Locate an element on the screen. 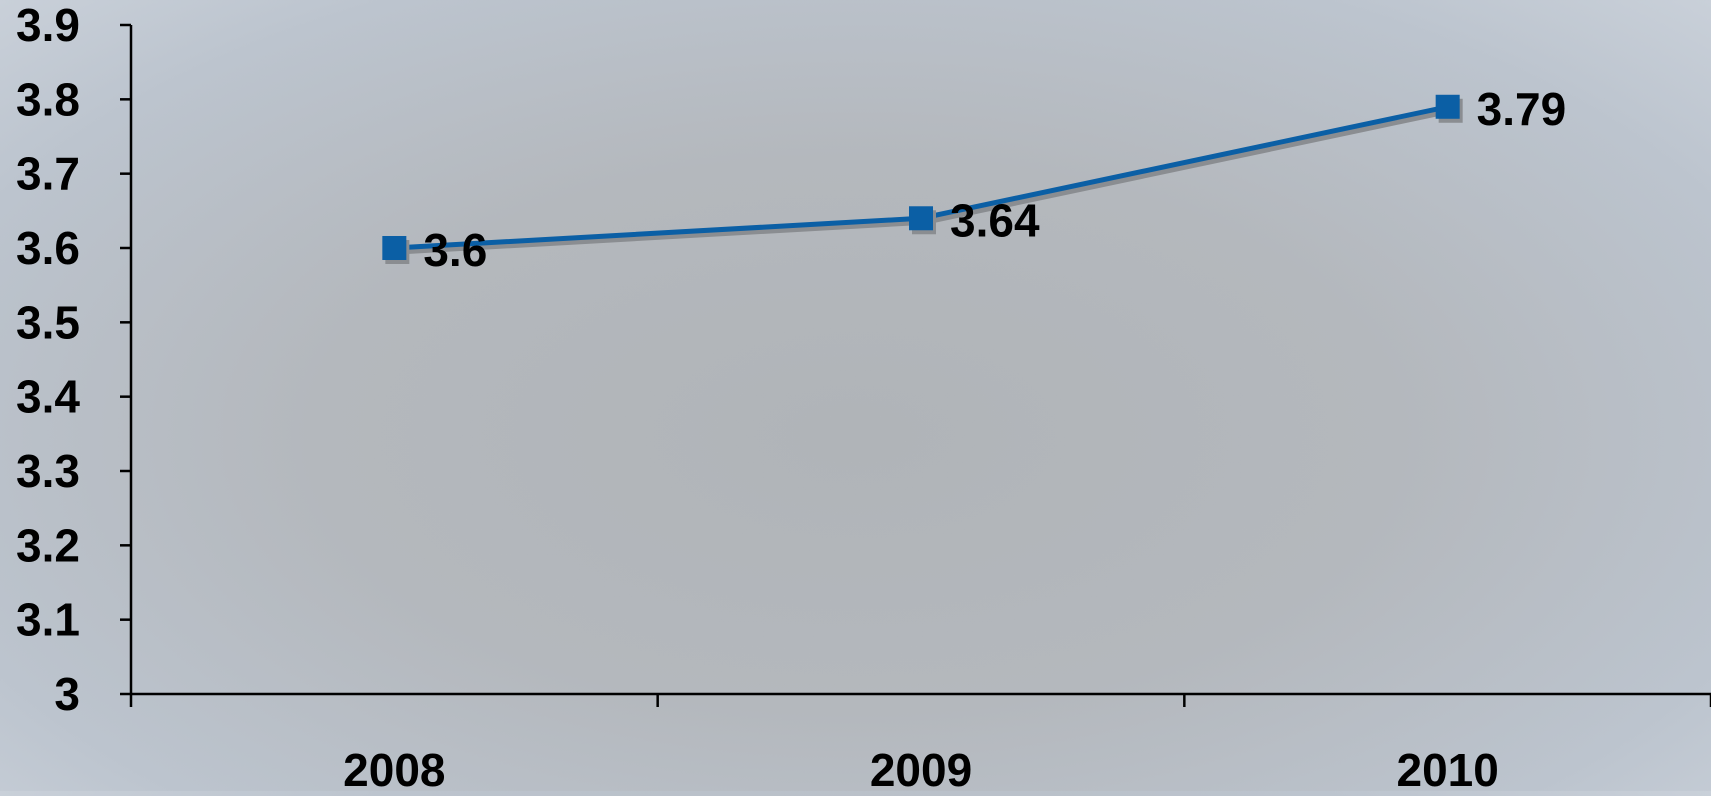 This screenshot has height=796, width=1711. y-axis-ticks: 3 3.1 3.2 3.3 3.4 3.5 3.6 3.7 3.8 3.9 is located at coordinates (73, 360).